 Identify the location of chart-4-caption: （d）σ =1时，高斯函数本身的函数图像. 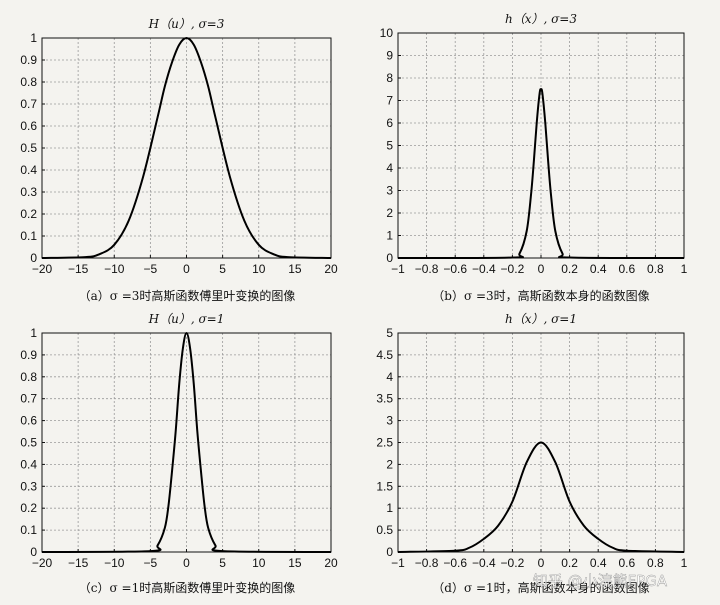
(540, 587).